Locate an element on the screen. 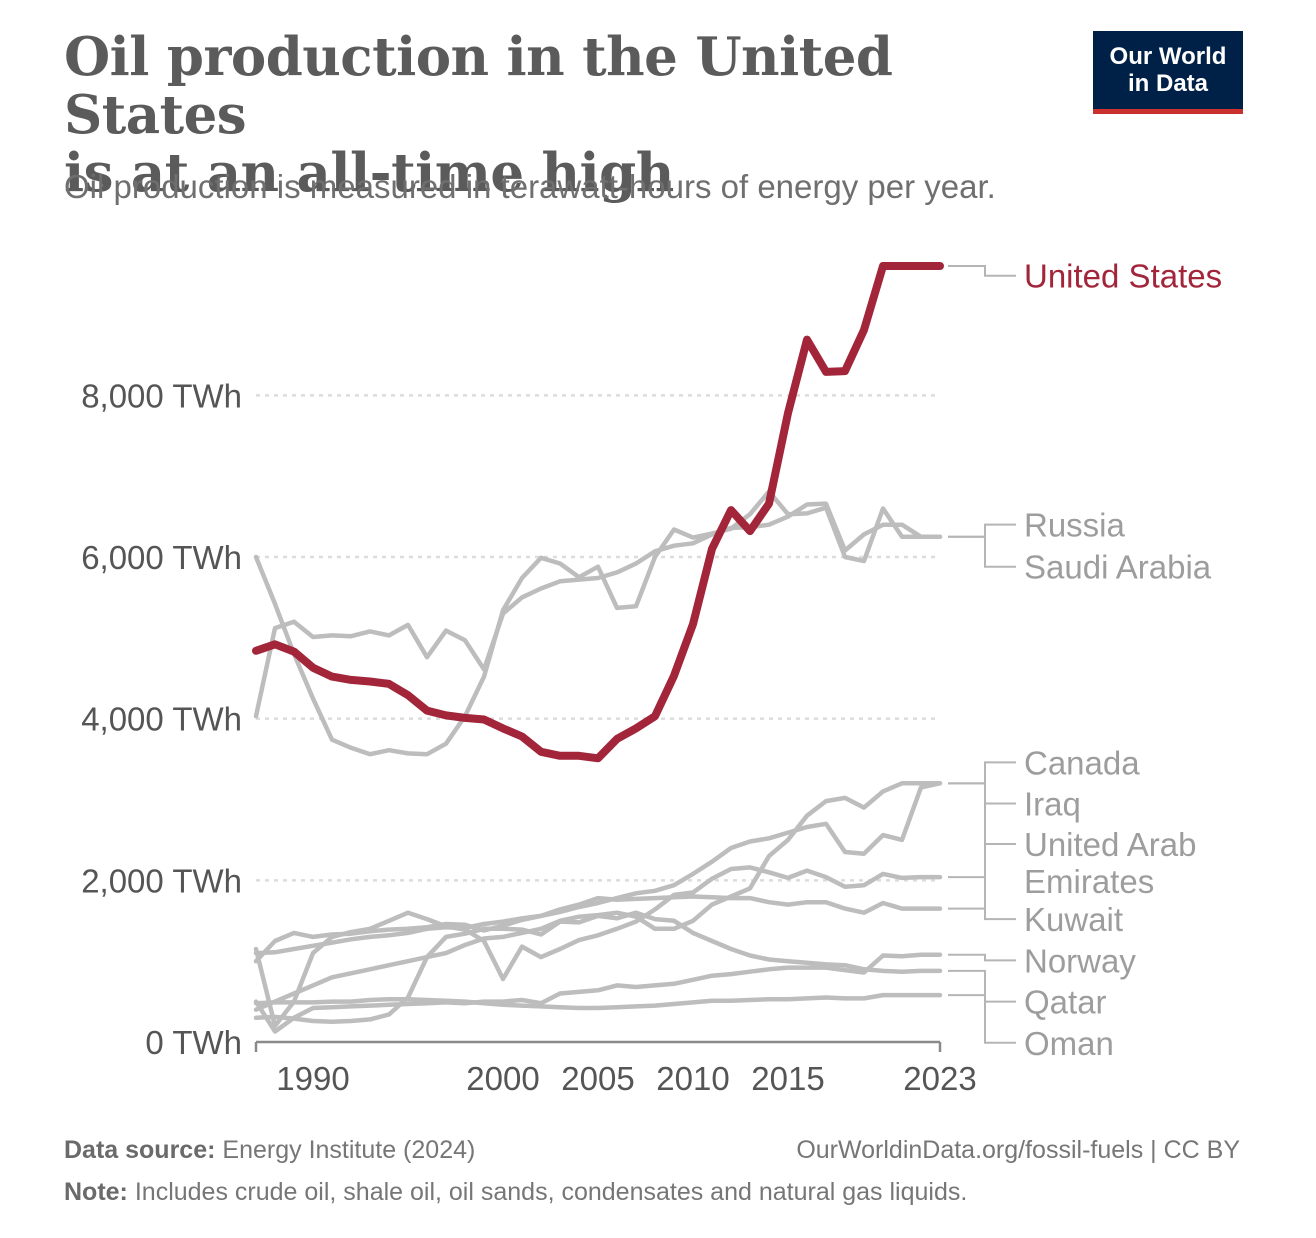 Image resolution: width=1316 pixels, height=1238 pixels. series-label-canada: Canada is located at coordinates (1082, 762).